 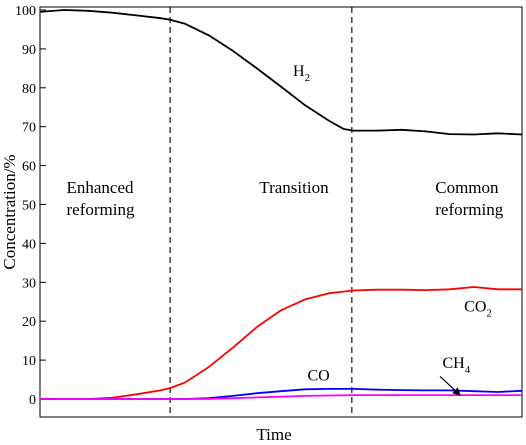 I want to click on series-label-co: CO, so click(x=319, y=375).